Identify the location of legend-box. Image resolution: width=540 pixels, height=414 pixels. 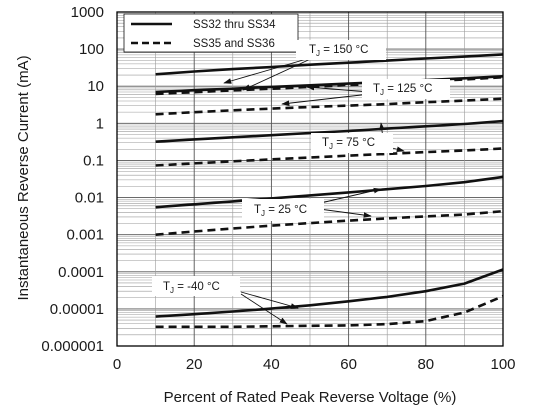
(211, 33).